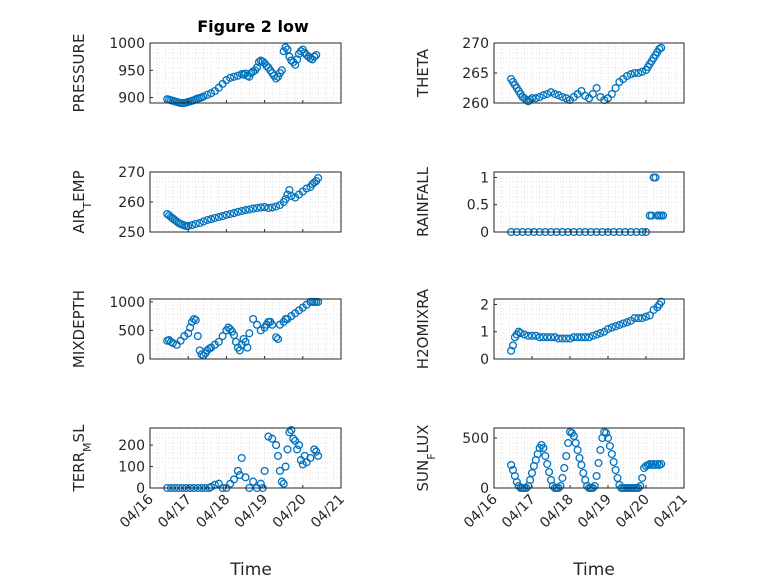  Describe the element at coordinates (82, 201) in the screenshot. I see `y-axis-label-air_temp: AIRTEMP` at that location.